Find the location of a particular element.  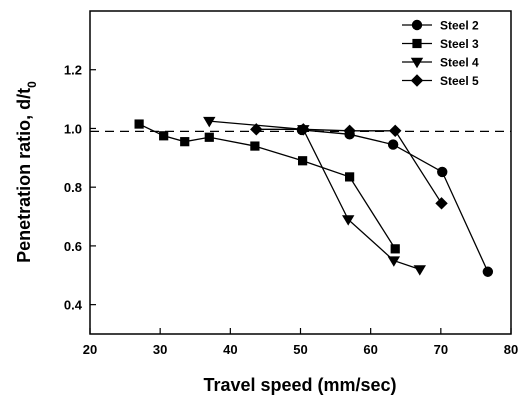

legend-label: Steel 5 is located at coordinates (459, 81).